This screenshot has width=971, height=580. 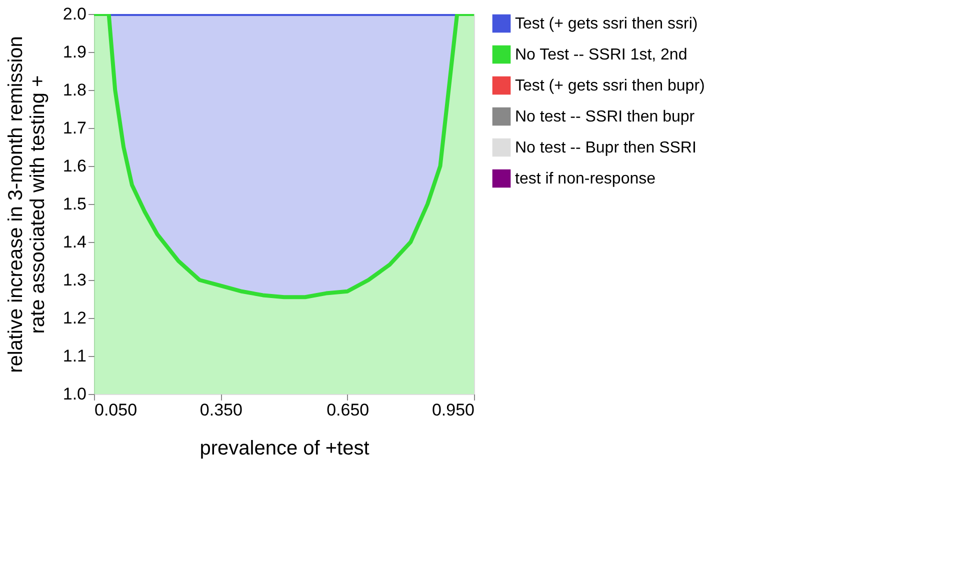 I want to click on x-tick-label: 0.050, so click(x=116, y=410).